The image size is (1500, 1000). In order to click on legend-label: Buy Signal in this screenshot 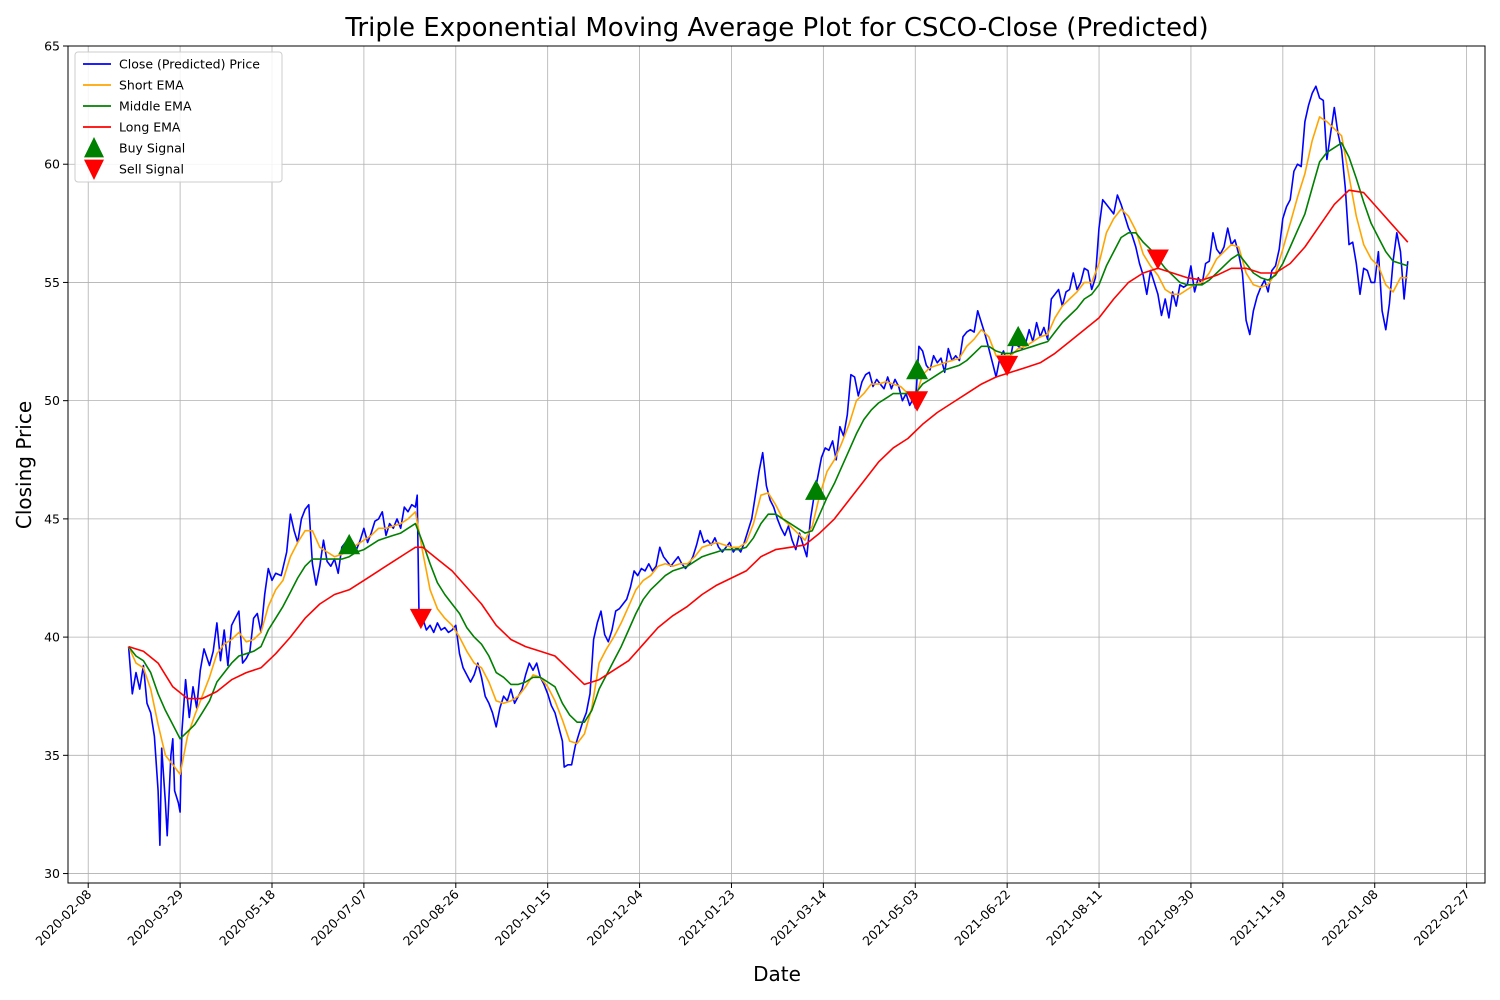, I will do `click(152, 148)`.